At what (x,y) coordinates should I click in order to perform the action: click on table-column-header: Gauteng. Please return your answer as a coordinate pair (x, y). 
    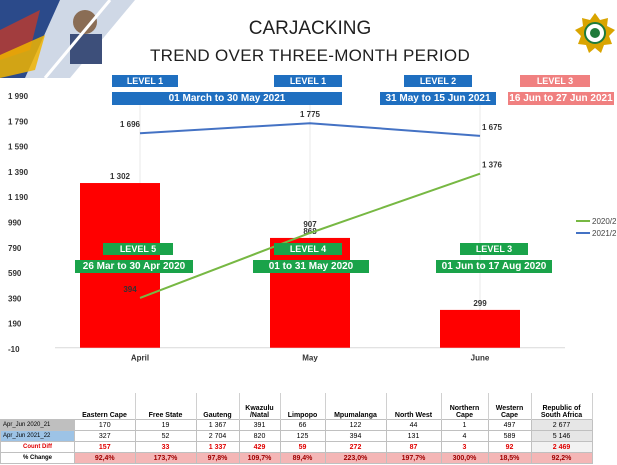
    Looking at the image, I should click on (218, 406).